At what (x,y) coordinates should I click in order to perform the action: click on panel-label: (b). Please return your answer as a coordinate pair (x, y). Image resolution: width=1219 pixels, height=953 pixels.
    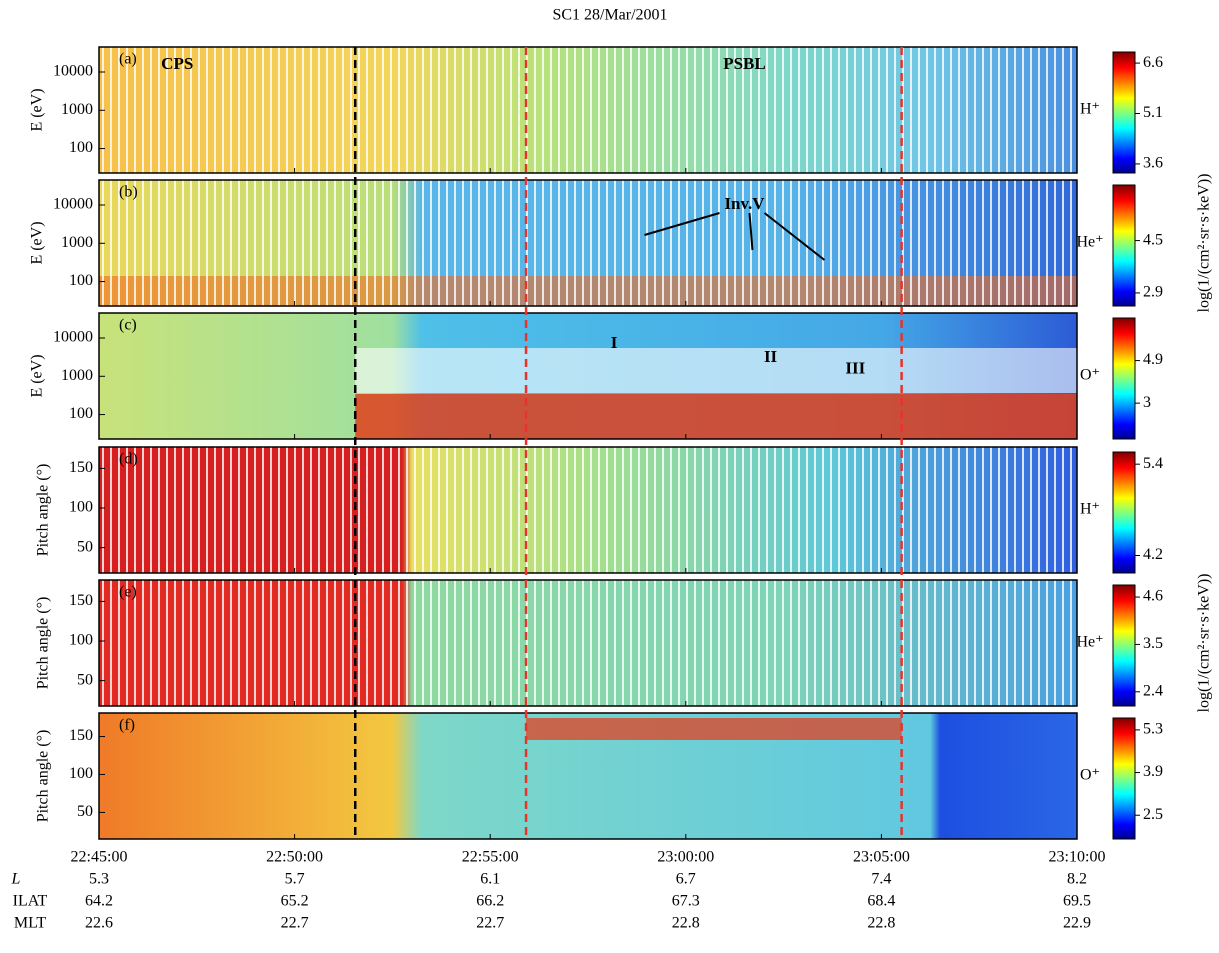
    Looking at the image, I should click on (128, 192).